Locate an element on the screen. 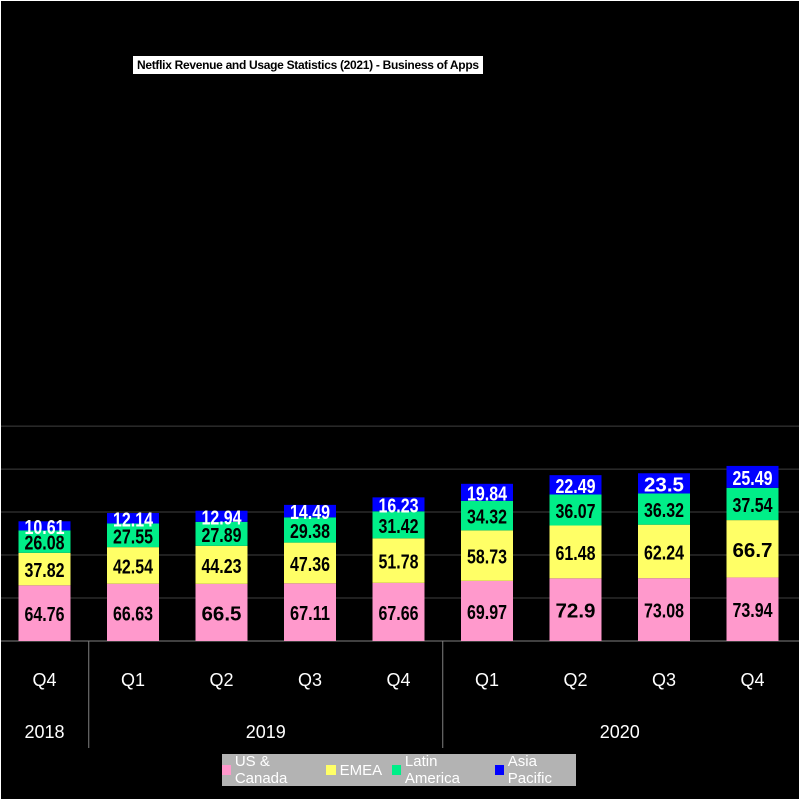  legend-label: Latin America is located at coordinates (432, 770).